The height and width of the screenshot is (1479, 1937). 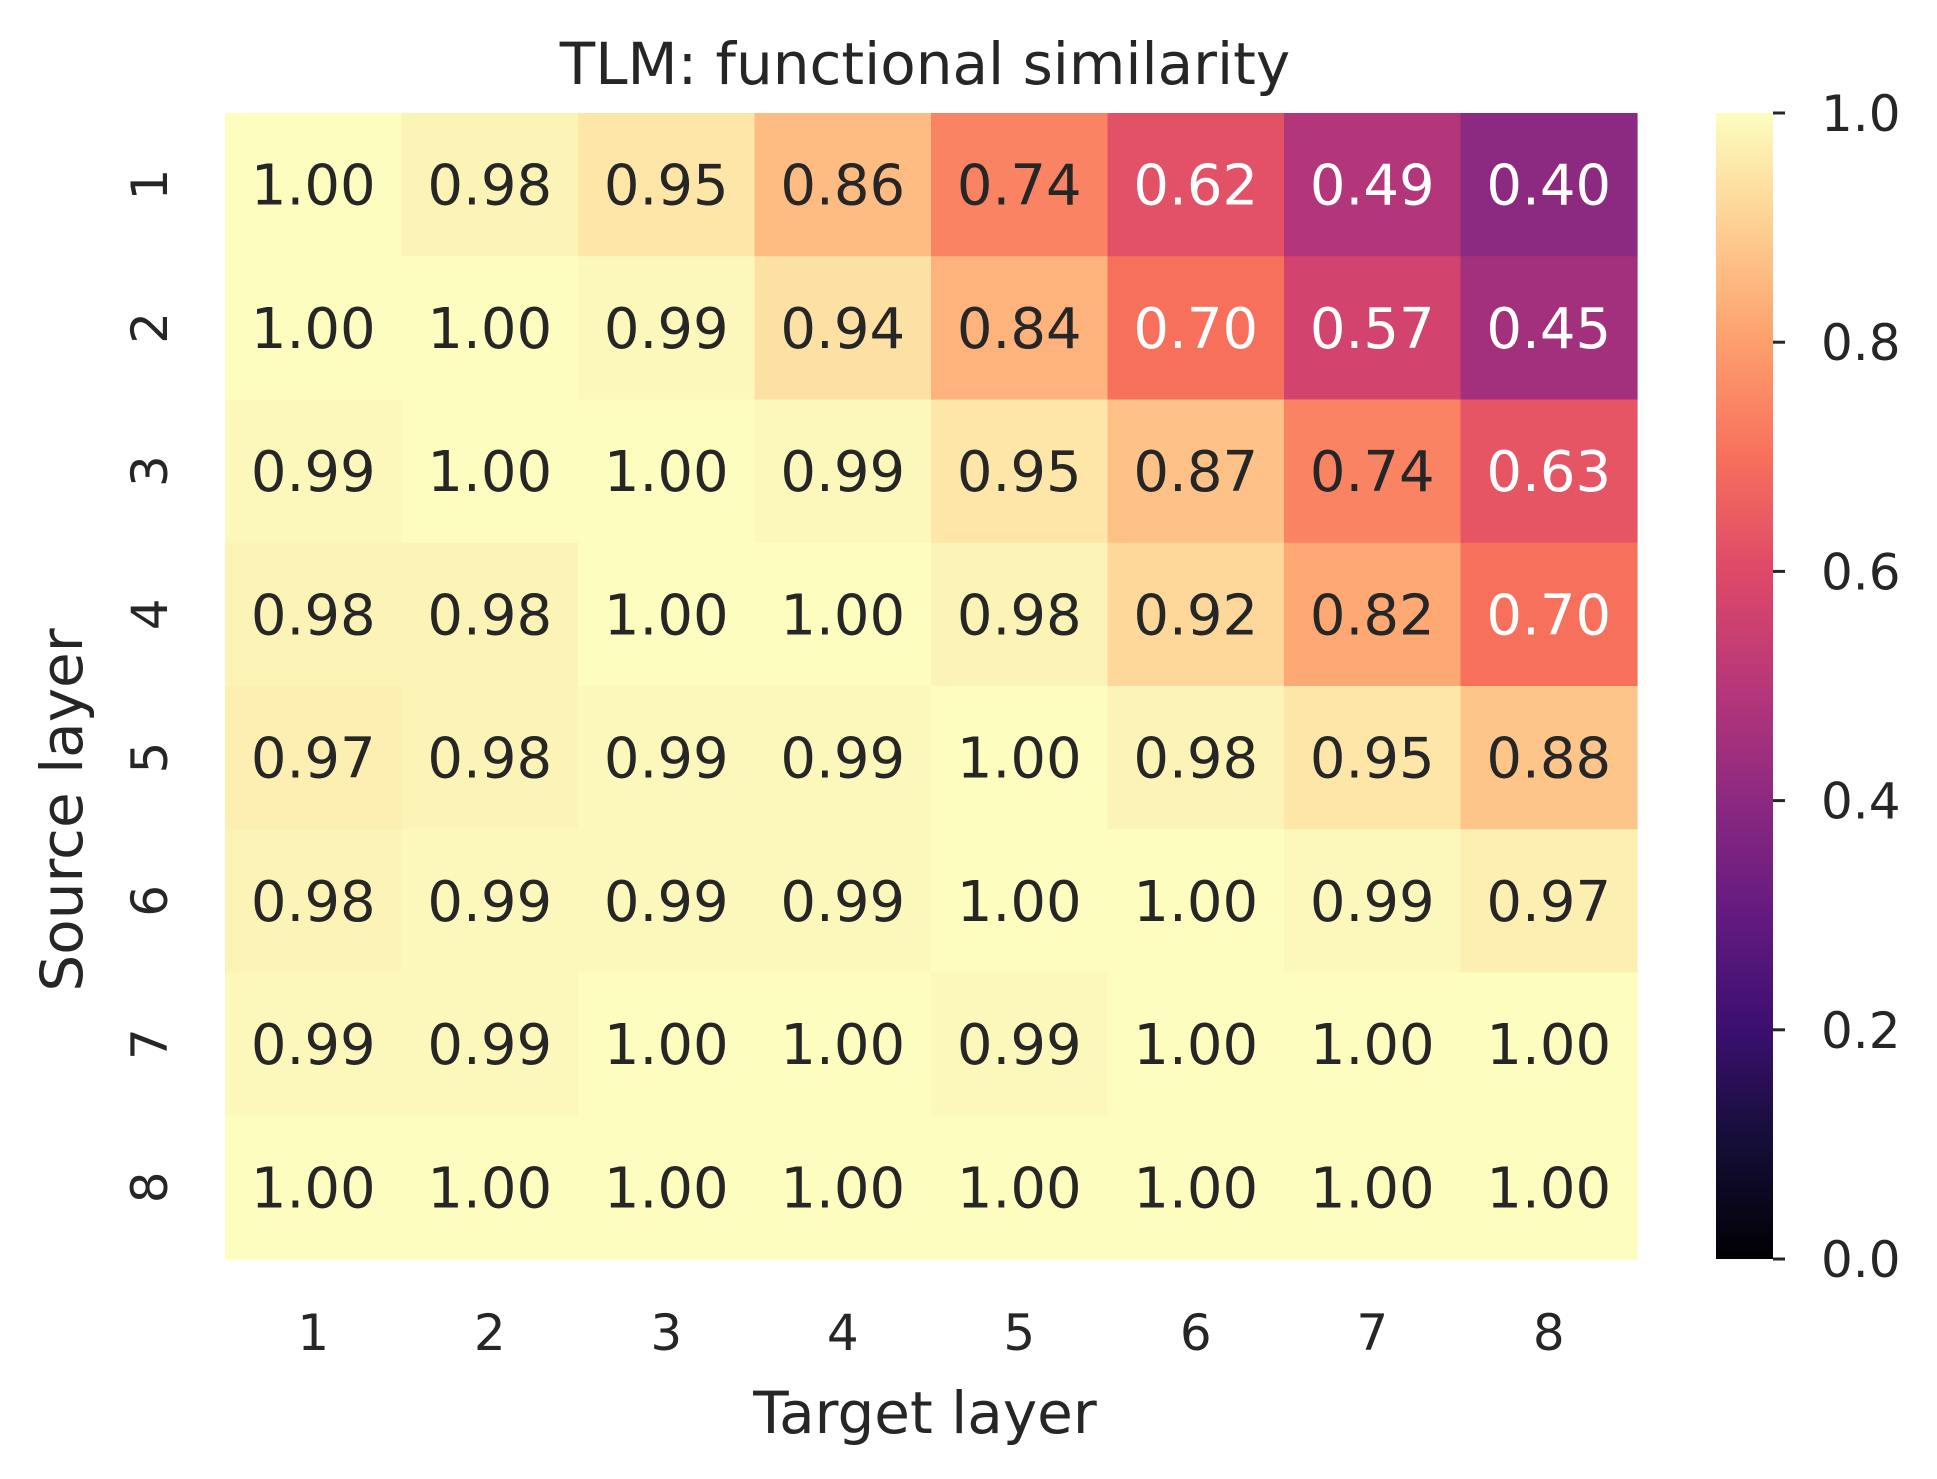 I want to click on cell-value-label: 0.45, so click(x=1548, y=329).